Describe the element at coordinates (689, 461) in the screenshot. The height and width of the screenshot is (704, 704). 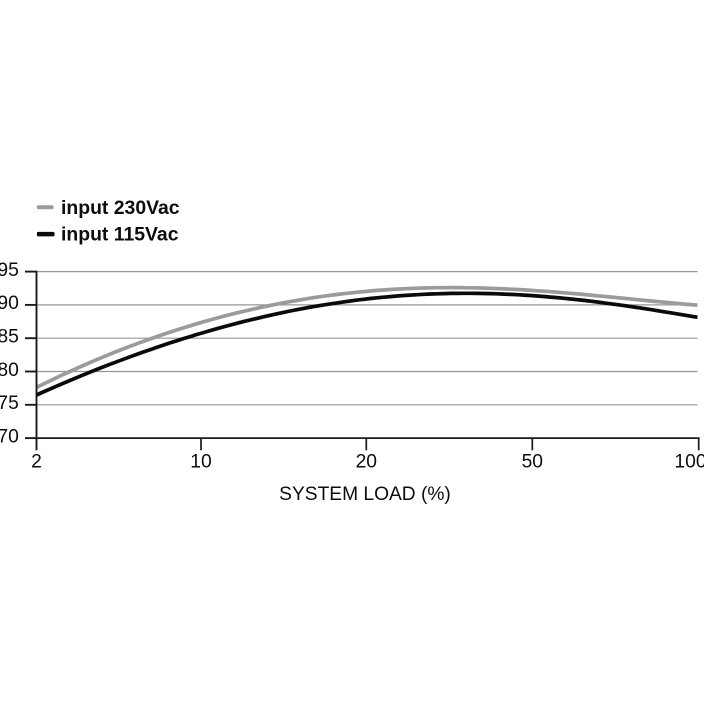
I see `svg-text: 100` at that location.